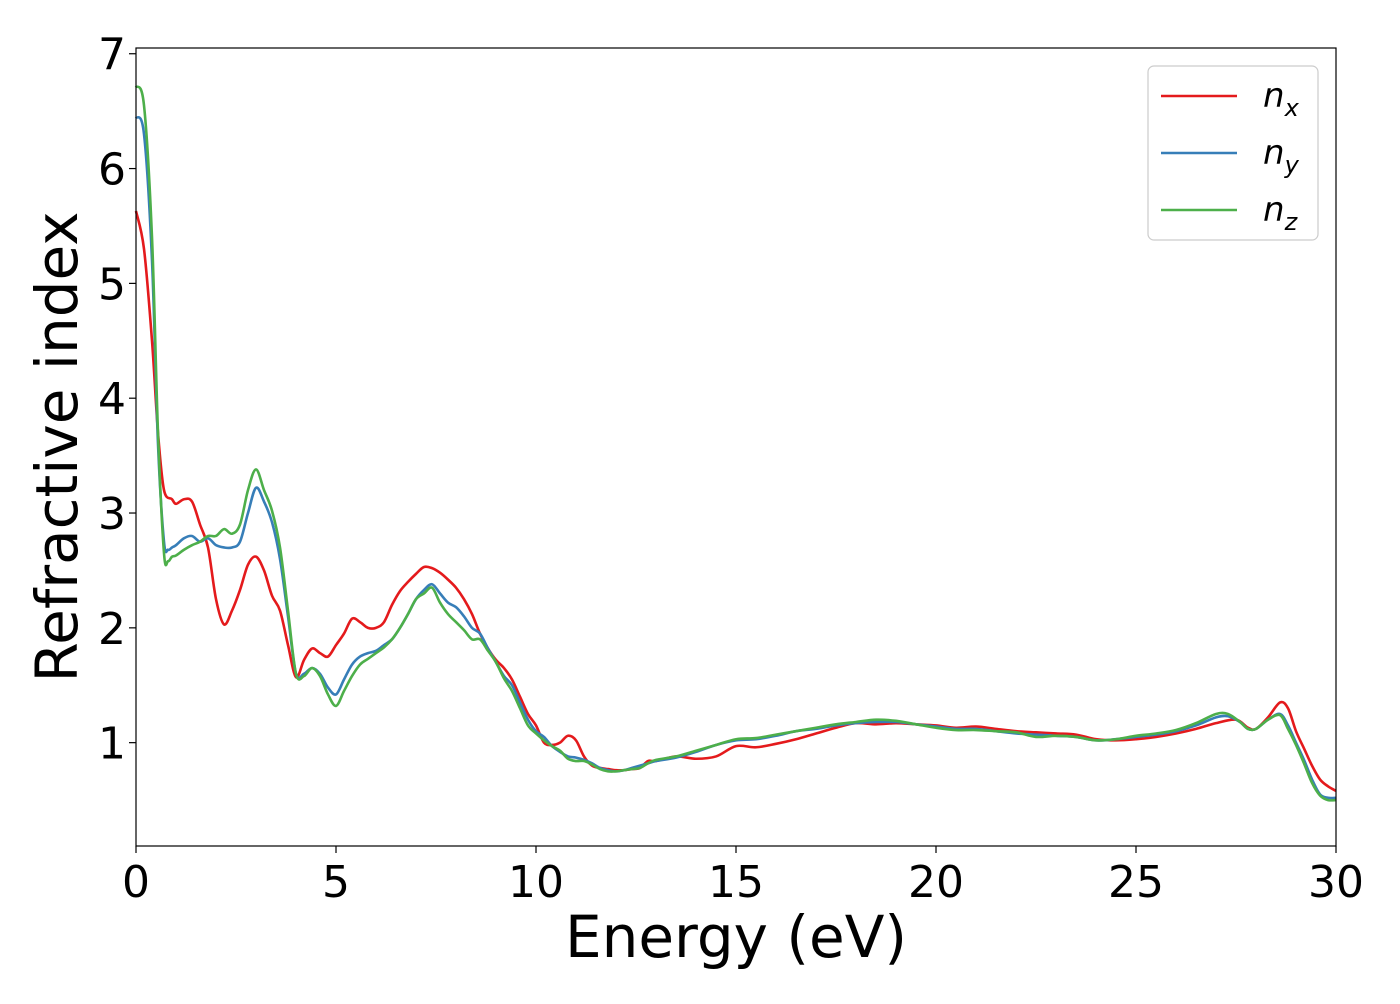 The image size is (1400, 1004). I want to click on x-axis-ticks: 0 5 10 15 20 25 30, so click(743, 877).